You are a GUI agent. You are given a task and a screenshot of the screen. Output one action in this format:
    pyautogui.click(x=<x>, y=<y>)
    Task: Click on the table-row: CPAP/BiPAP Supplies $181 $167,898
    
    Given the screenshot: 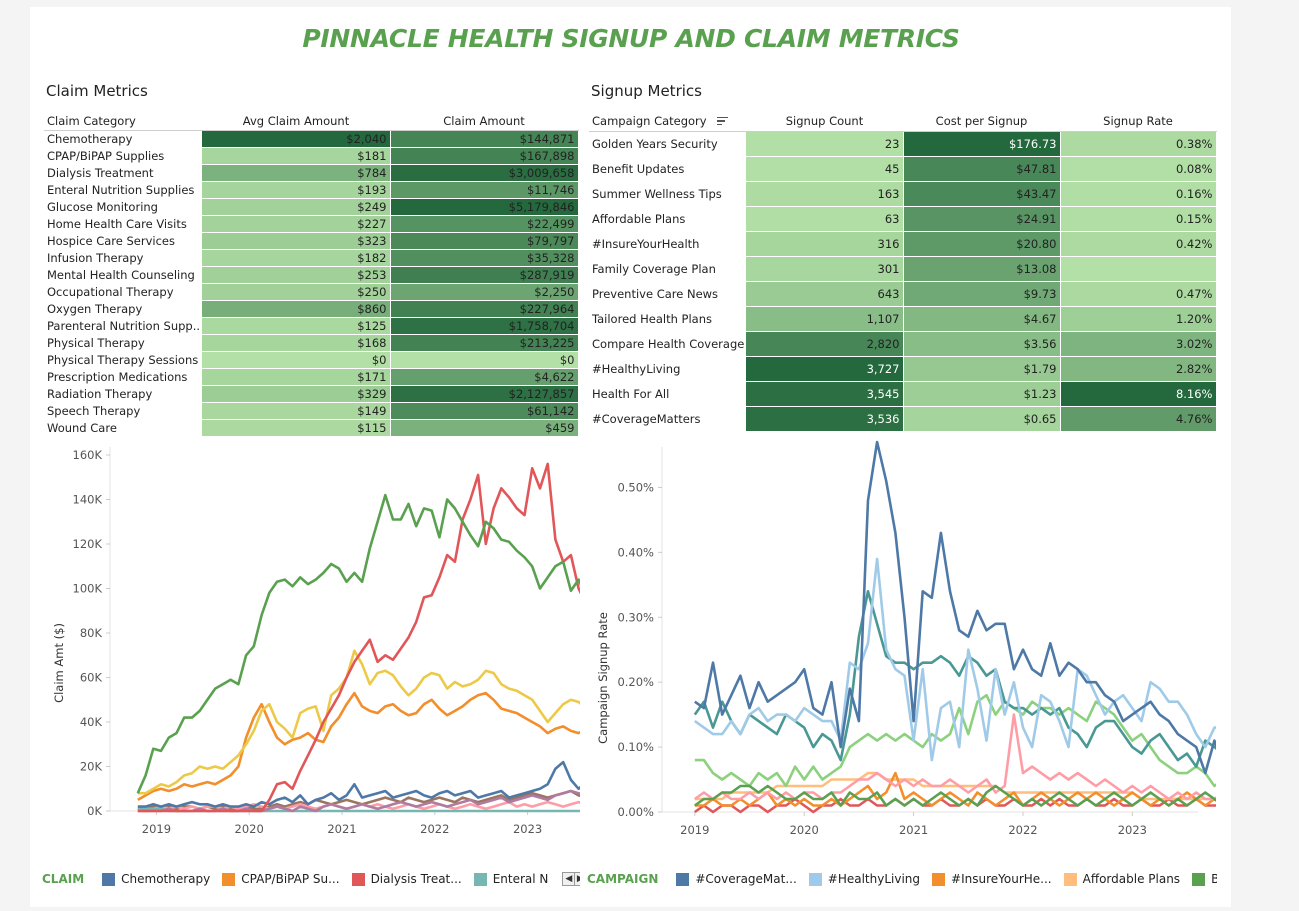 What is the action you would take?
    pyautogui.click(x=311, y=156)
    